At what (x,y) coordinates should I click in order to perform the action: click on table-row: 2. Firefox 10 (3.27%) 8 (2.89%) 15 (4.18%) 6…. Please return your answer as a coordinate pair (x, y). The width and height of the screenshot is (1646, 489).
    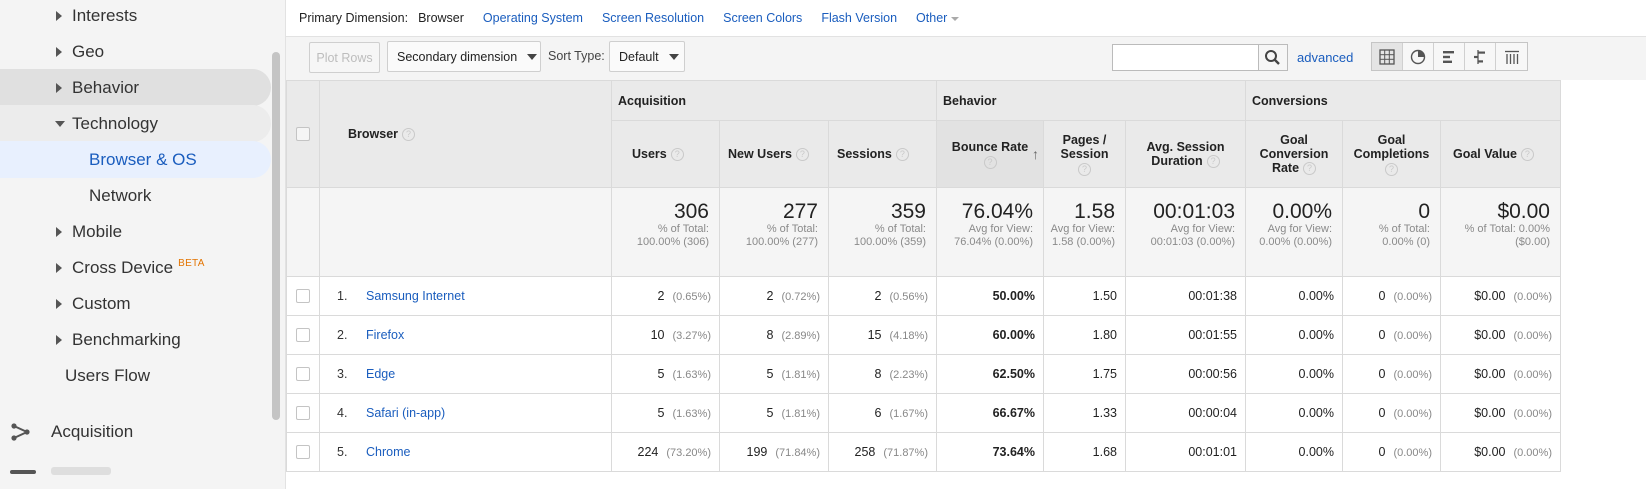
    Looking at the image, I should click on (923, 335).